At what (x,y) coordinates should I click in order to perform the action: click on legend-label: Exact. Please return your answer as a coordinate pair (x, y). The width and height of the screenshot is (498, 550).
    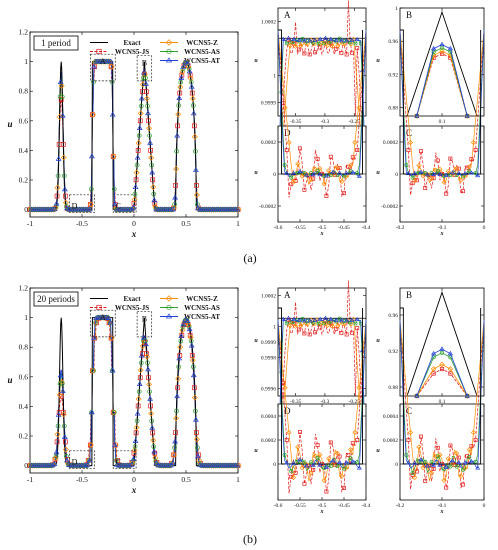
    Looking at the image, I should click on (132, 43).